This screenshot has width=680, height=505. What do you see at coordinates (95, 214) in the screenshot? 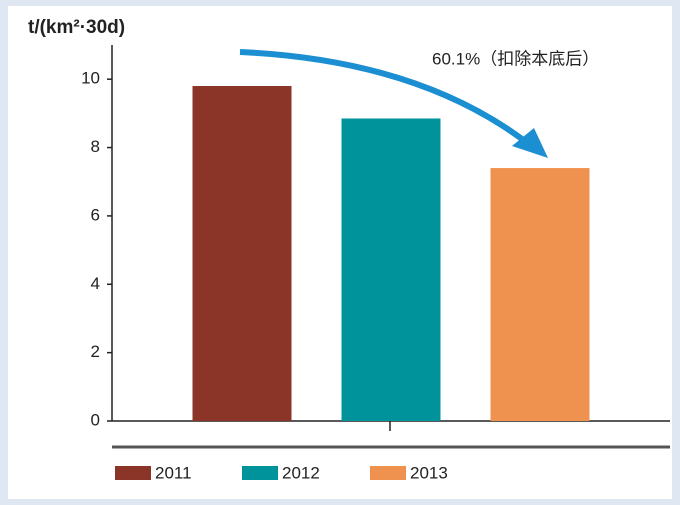
I see `y-tick-label: 6` at bounding box center [95, 214].